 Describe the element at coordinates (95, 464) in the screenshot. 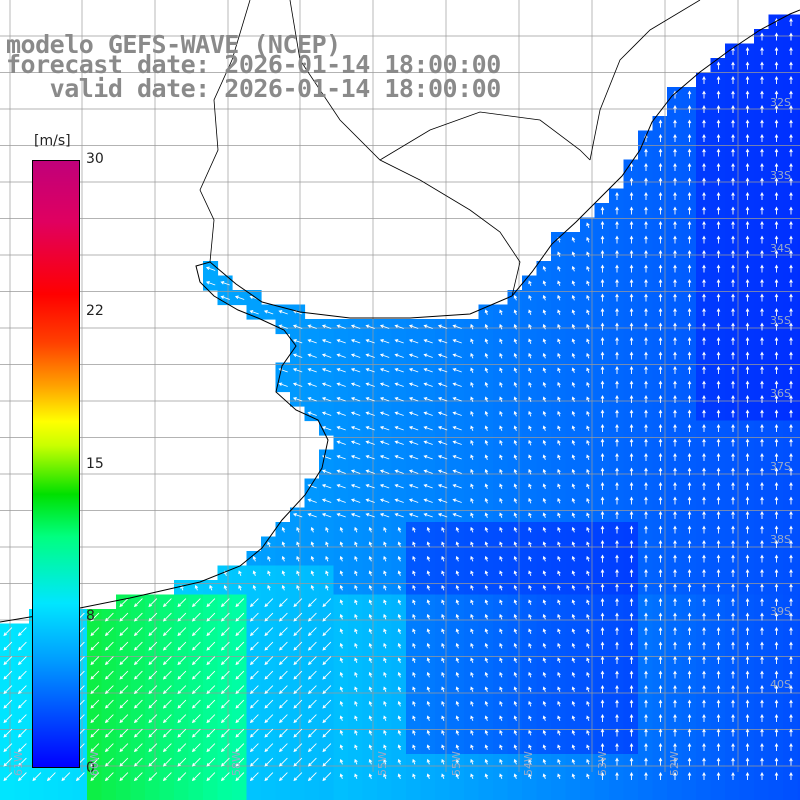

I see `colorbar-tick-label: 15` at that location.